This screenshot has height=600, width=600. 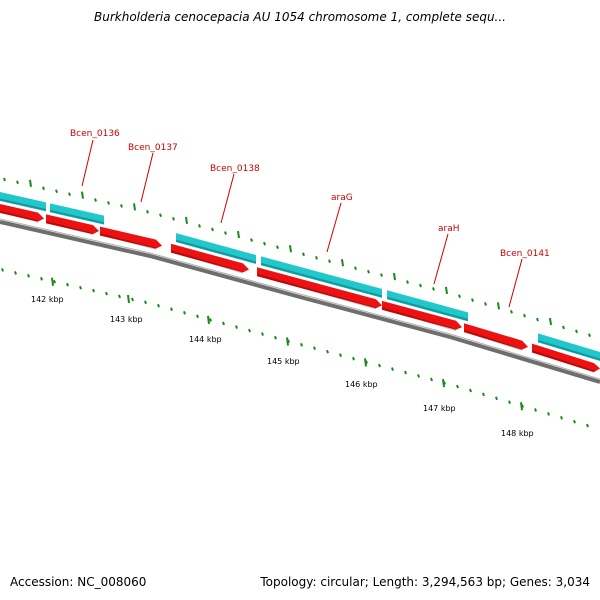 What do you see at coordinates (205, 339) in the screenshot?
I see `kbp-label: 144 kbp` at bounding box center [205, 339].